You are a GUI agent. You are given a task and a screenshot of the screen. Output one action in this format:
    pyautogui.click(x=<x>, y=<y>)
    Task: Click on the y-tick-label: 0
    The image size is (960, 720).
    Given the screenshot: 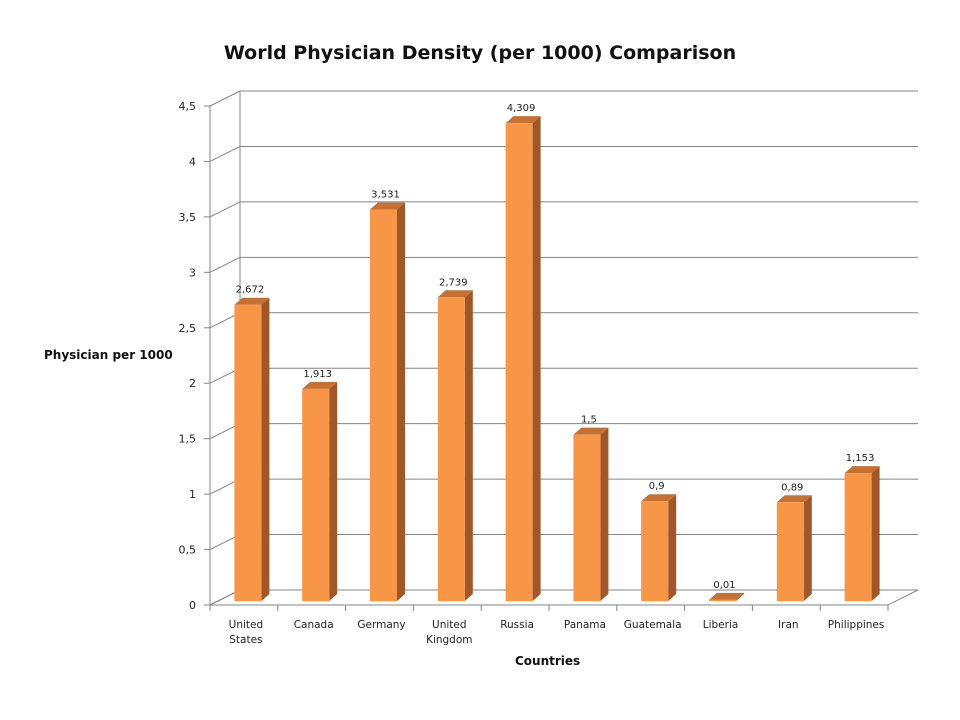 What is the action you would take?
    pyautogui.click(x=192, y=605)
    